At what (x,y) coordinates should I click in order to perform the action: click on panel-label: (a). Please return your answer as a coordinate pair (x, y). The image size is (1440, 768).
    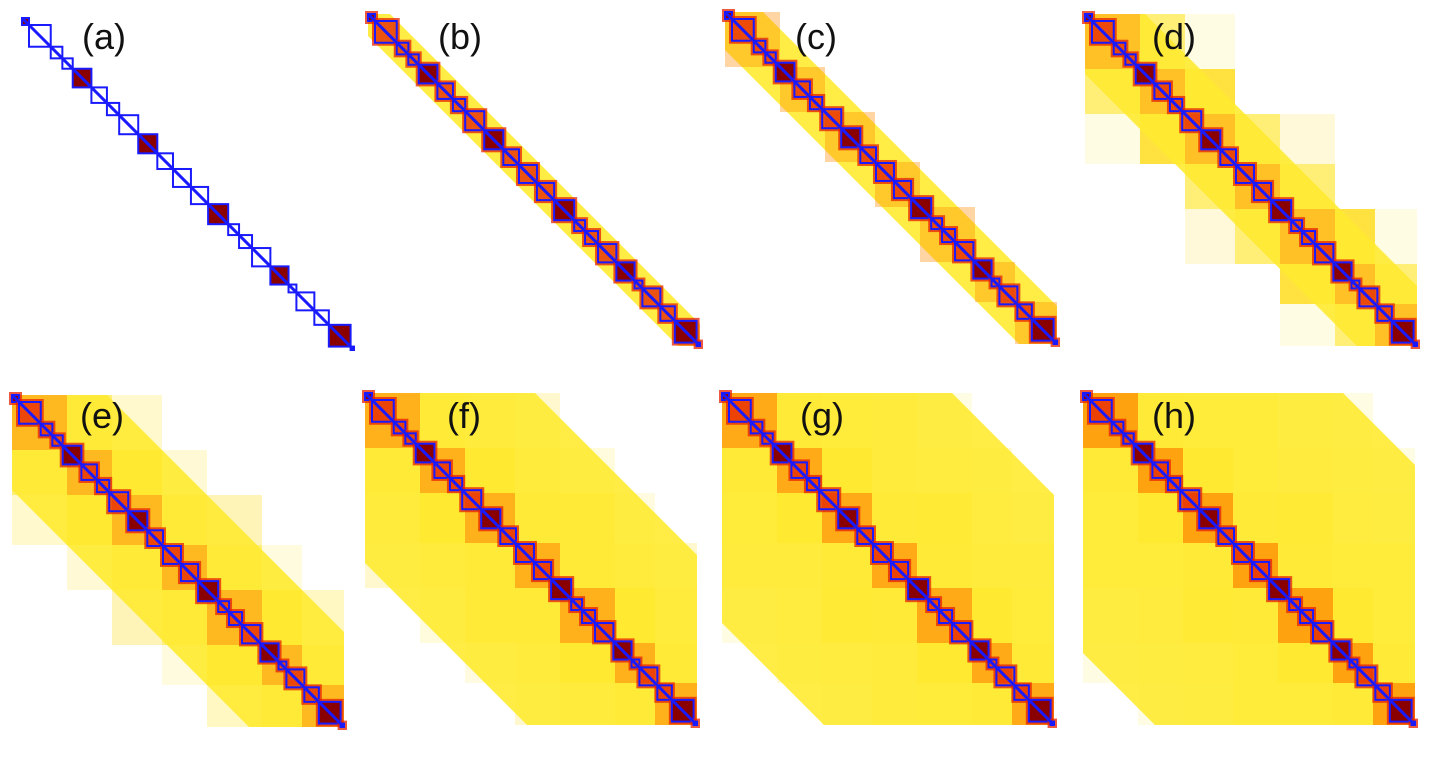
    Looking at the image, I should click on (104, 36).